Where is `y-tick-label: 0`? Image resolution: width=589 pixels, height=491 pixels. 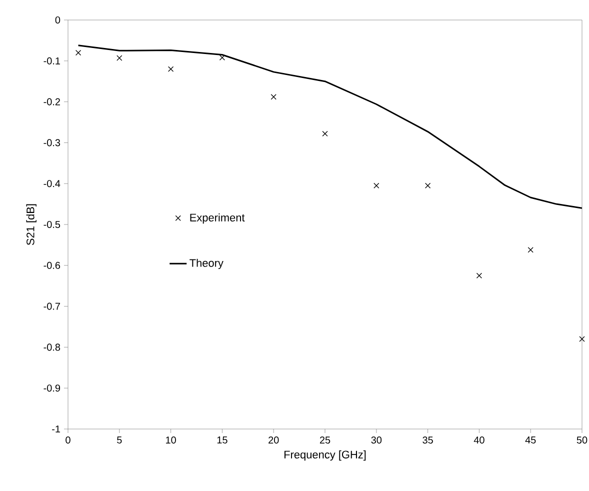
y-tick-label: 0 is located at coordinates (57, 20).